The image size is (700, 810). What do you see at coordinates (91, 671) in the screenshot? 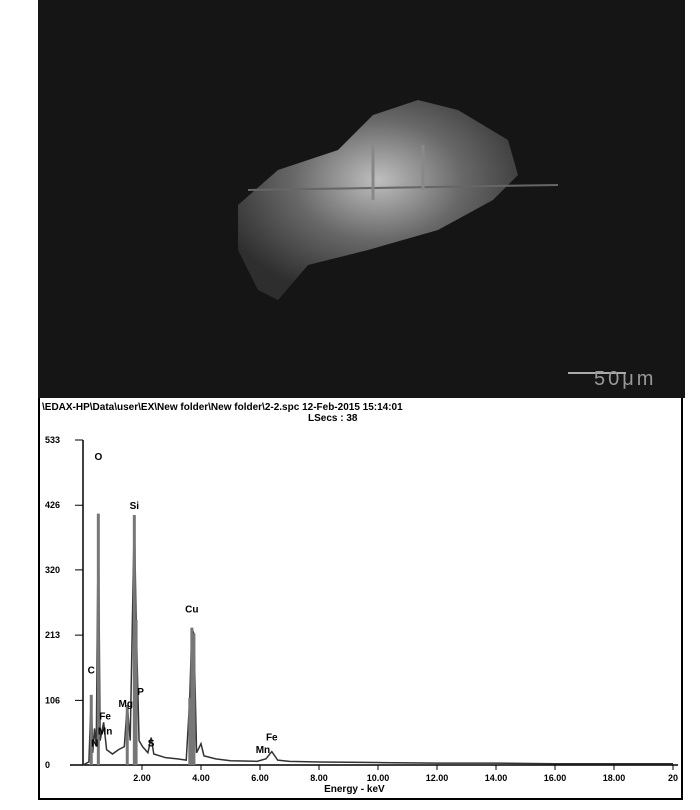
I see `peak-label-c: C` at bounding box center [91, 671].